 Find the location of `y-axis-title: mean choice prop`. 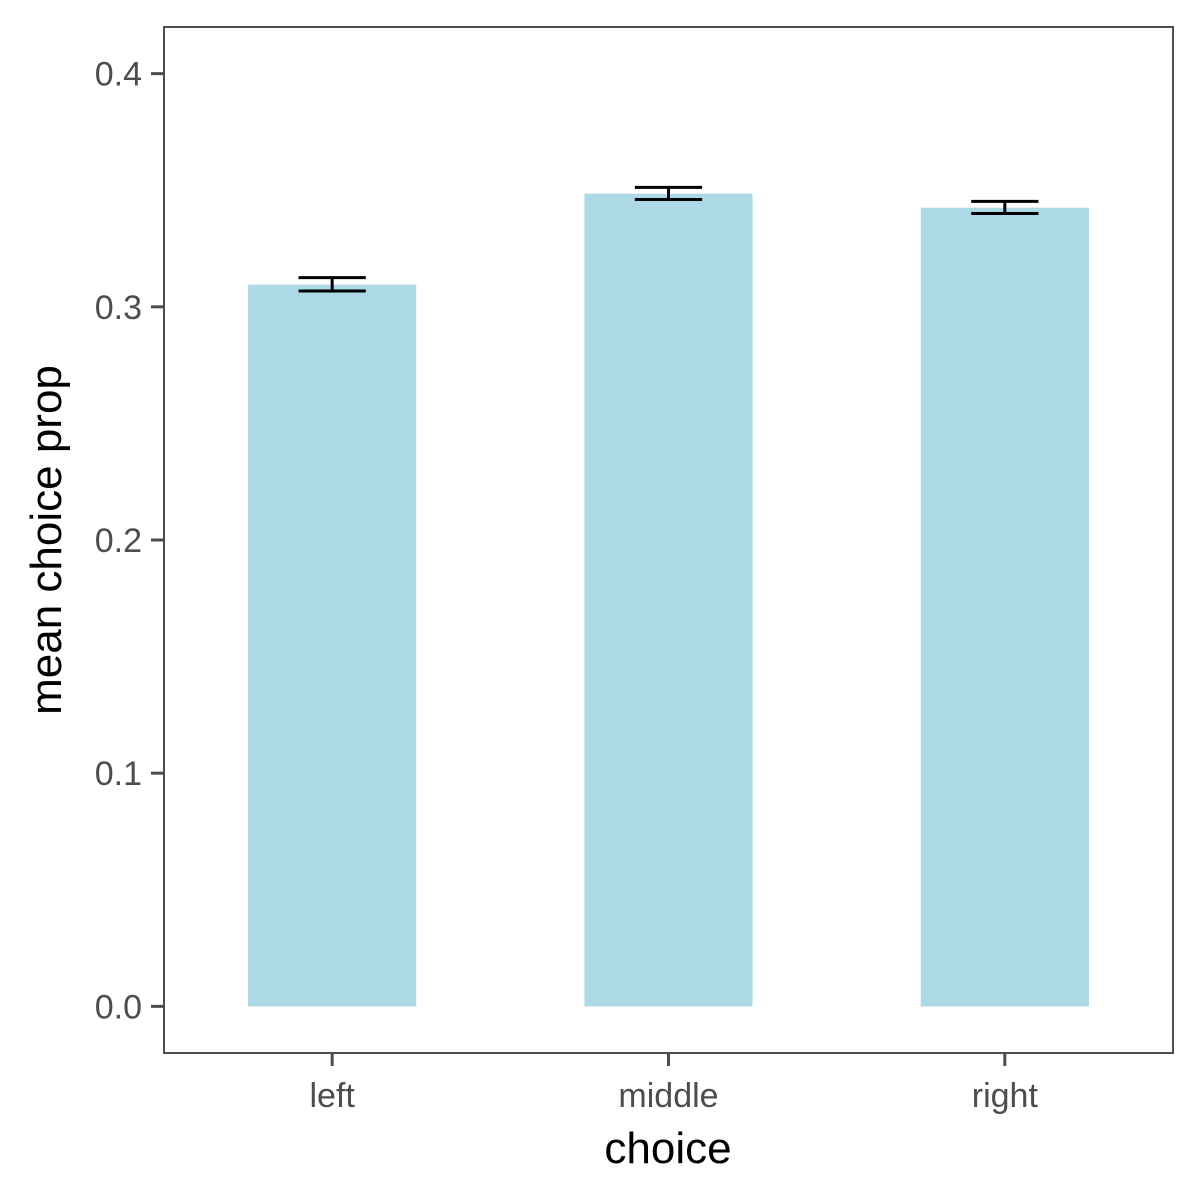

y-axis-title: mean choice prop is located at coordinates (46, 540).